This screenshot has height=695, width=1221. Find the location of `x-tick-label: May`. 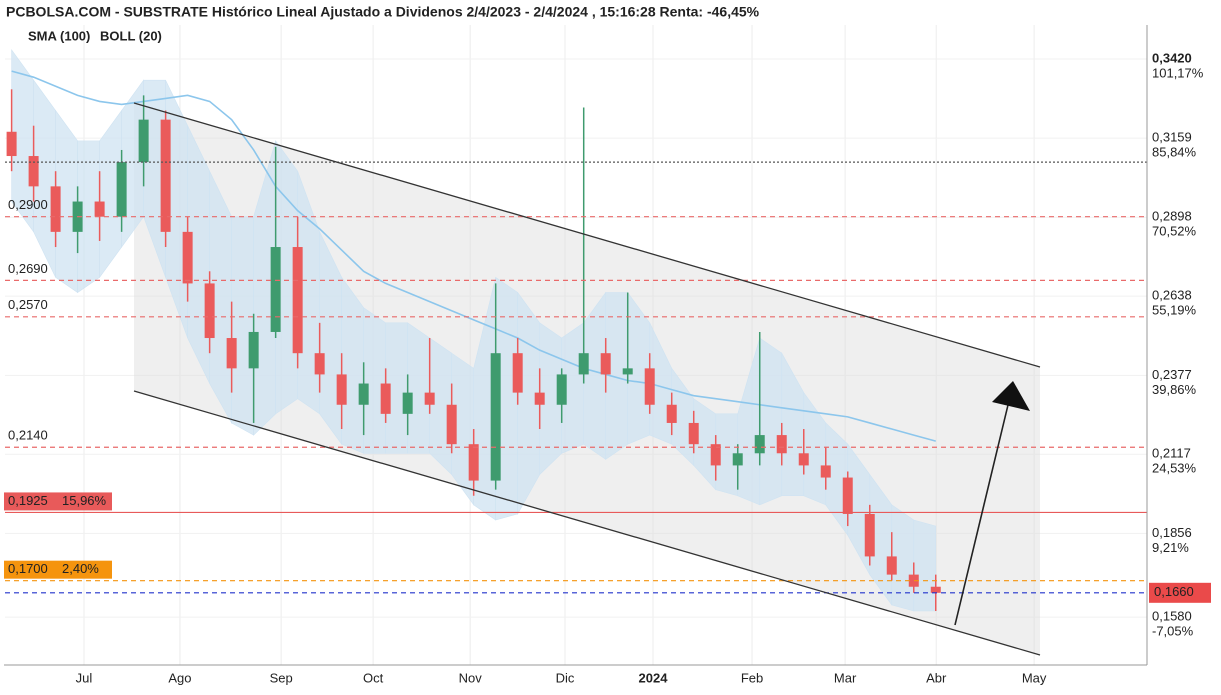

x-tick-label: May is located at coordinates (1034, 677).